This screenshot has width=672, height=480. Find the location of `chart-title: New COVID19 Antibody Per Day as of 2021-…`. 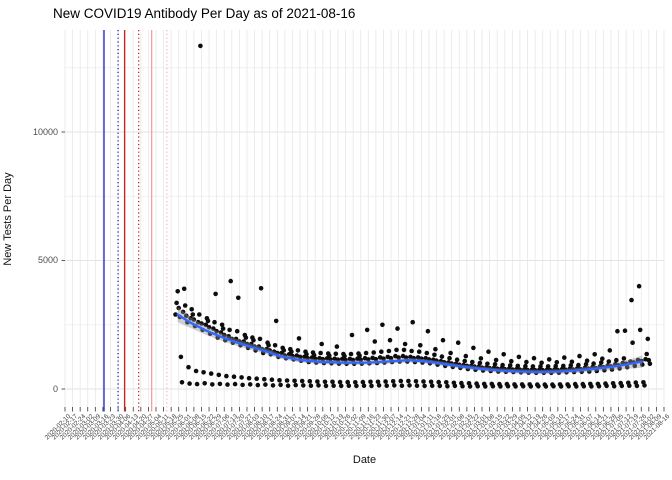

chart-title: New COVID19 Antibody Per Day as of 2021-… is located at coordinates (204, 13).